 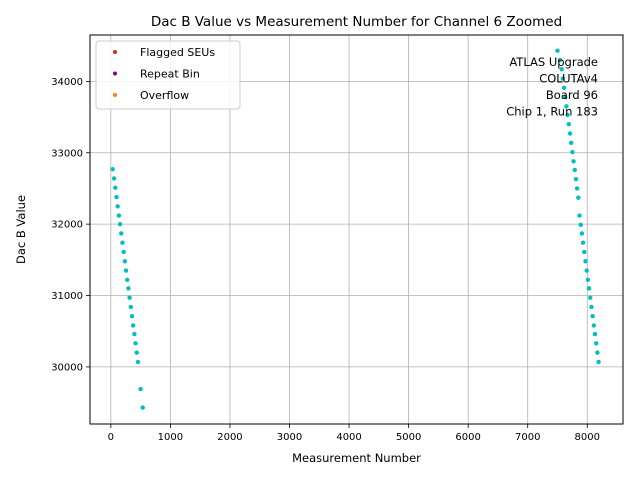 What do you see at coordinates (177, 52) in the screenshot?
I see `legend-label: Flagged SEUs` at bounding box center [177, 52].